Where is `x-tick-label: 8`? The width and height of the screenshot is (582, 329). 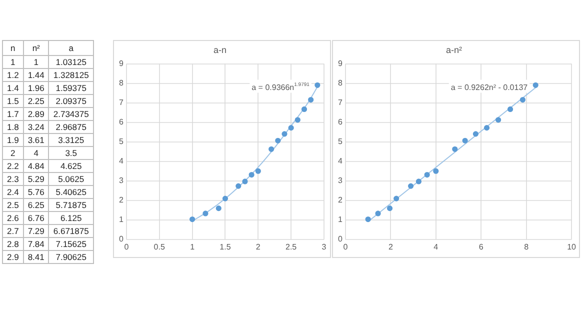 x-tick-label: 8 is located at coordinates (527, 247).